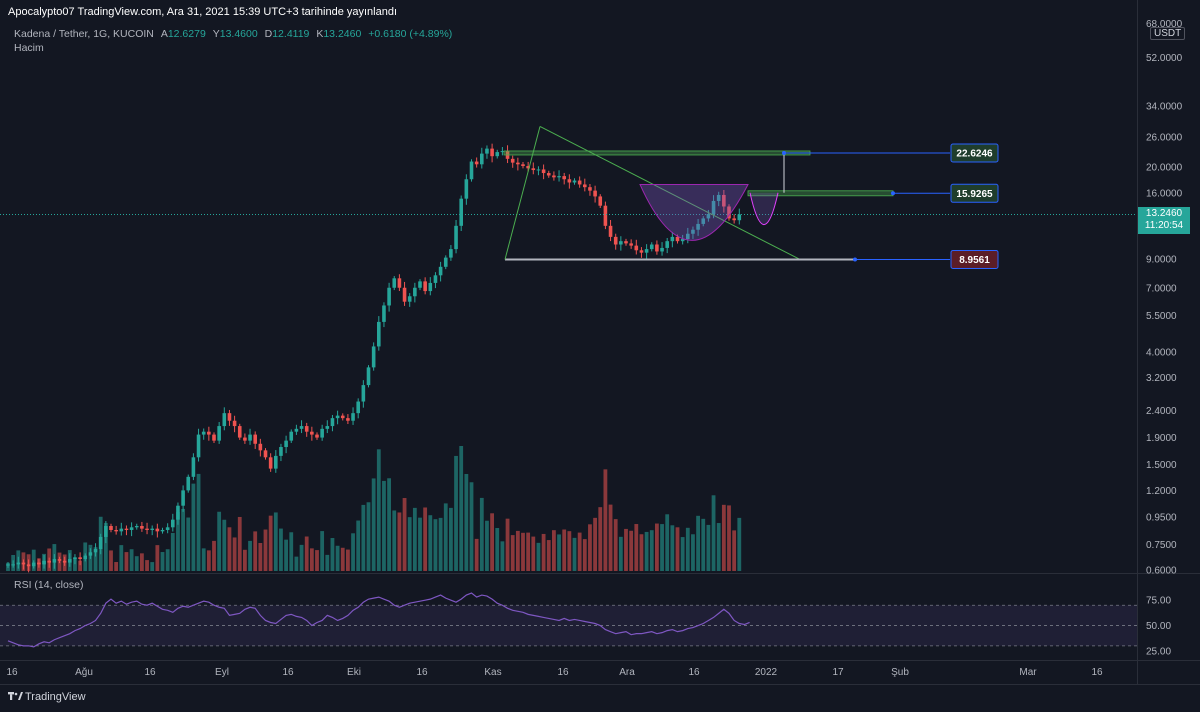 Image resolution: width=1200 pixels, height=712 pixels. I want to click on time-tick-label: 16, so click(150, 672).